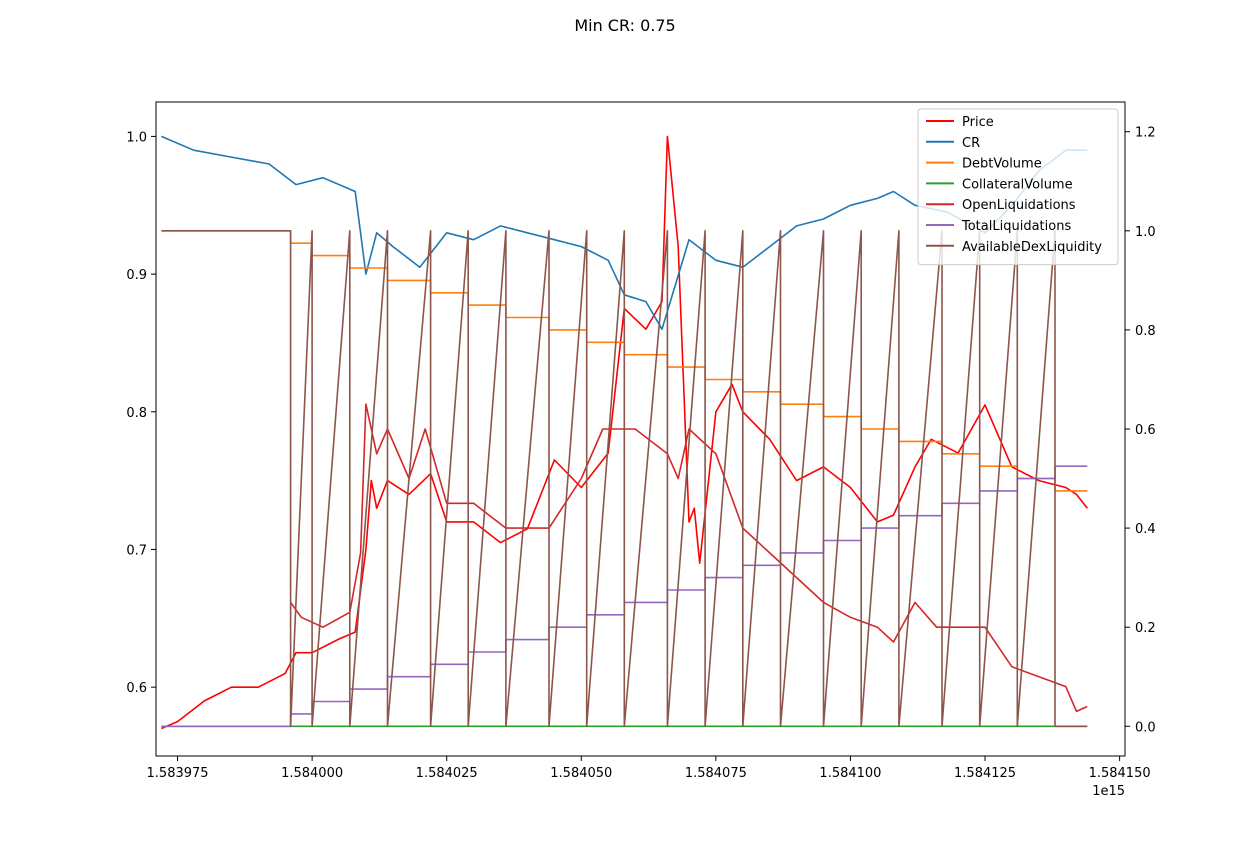 Image resolution: width=1250 pixels, height=850 pixels. I want to click on y-left-tick-label: 0.6, so click(136, 688).